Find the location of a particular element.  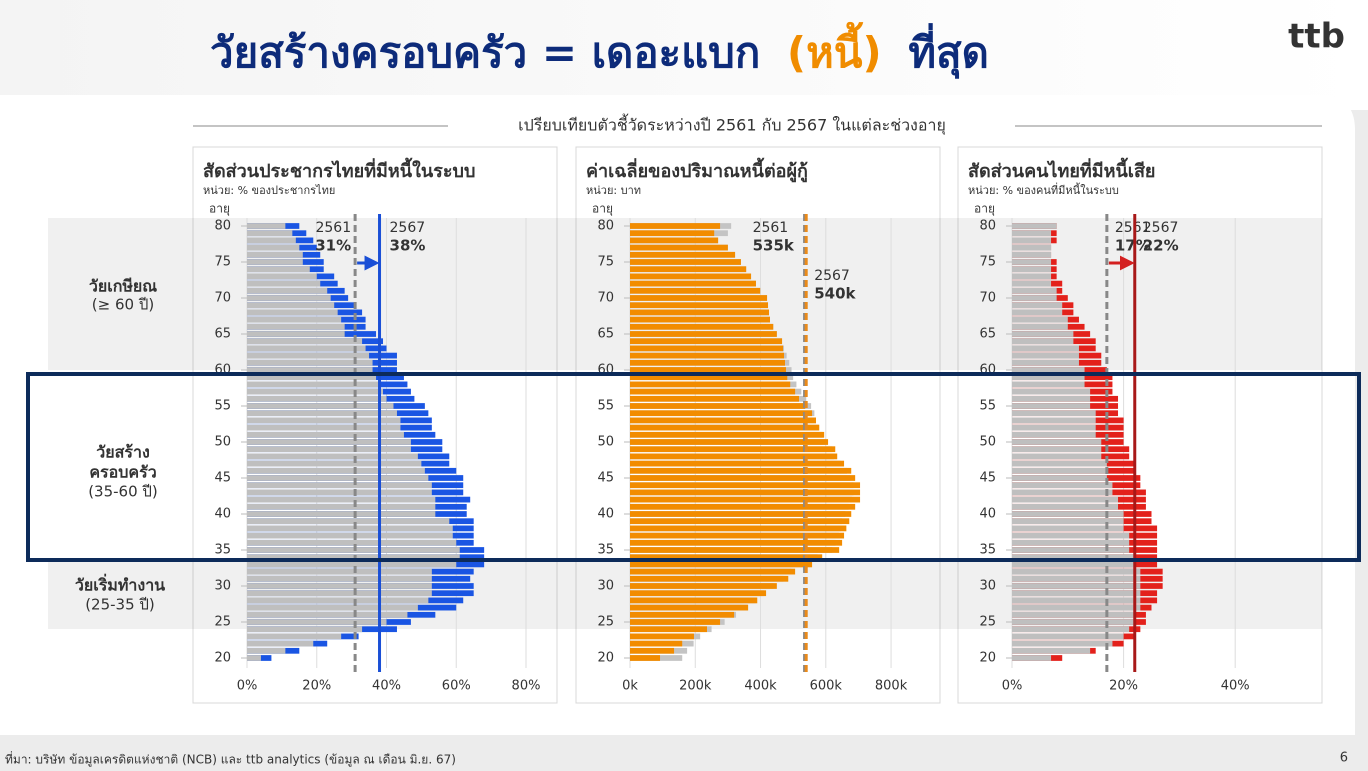

title-part: ที่สุด is located at coordinates (948, 51).